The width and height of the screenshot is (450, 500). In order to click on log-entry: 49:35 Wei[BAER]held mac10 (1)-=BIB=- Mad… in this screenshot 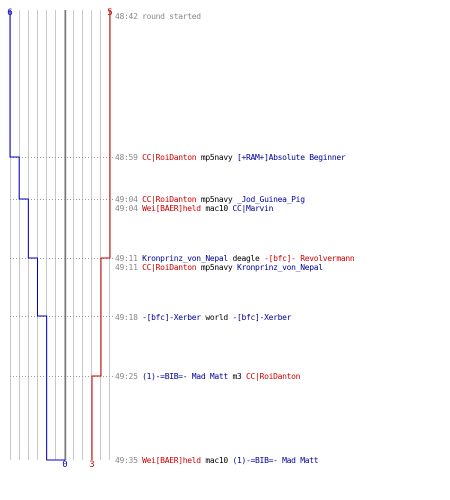, I will do `click(217, 461)`.